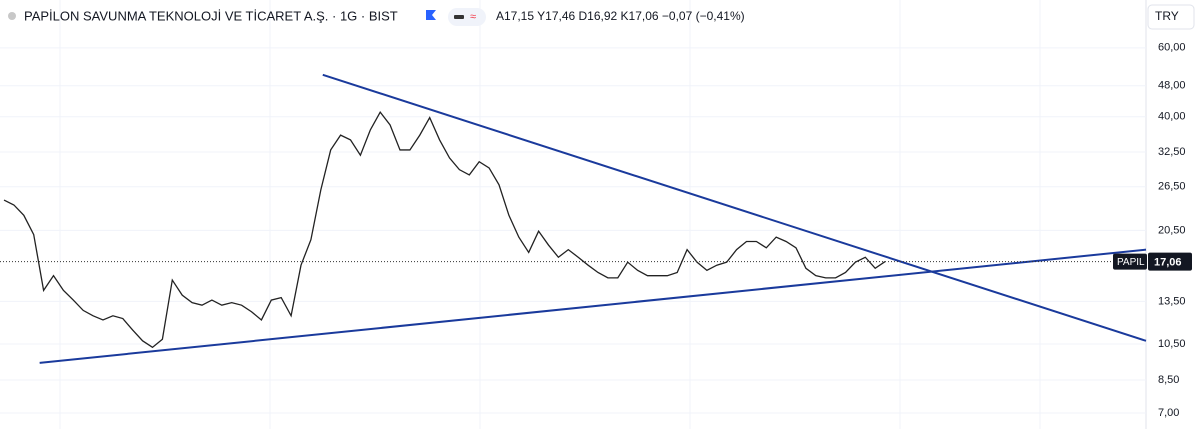 The image size is (1199, 429). Describe the element at coordinates (1168, 380) in the screenshot. I see `y-tick-label: 8,50` at that location.